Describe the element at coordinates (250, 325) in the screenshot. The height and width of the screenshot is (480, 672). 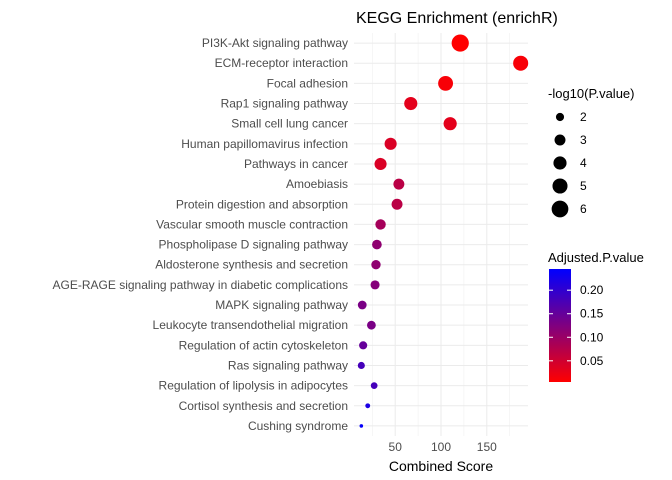
I see `category-label: Leukocyte transendothelial migration` at that location.